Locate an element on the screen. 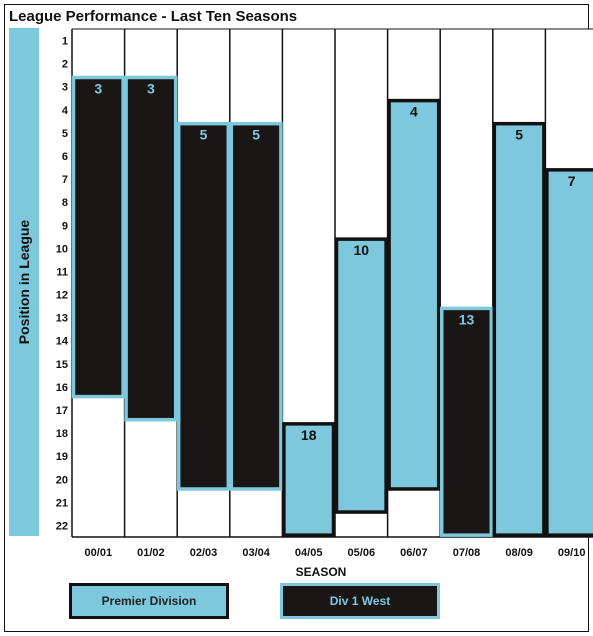 Image resolution: width=593 pixels, height=636 pixels. x-tick-label: 07/08 is located at coordinates (467, 553).